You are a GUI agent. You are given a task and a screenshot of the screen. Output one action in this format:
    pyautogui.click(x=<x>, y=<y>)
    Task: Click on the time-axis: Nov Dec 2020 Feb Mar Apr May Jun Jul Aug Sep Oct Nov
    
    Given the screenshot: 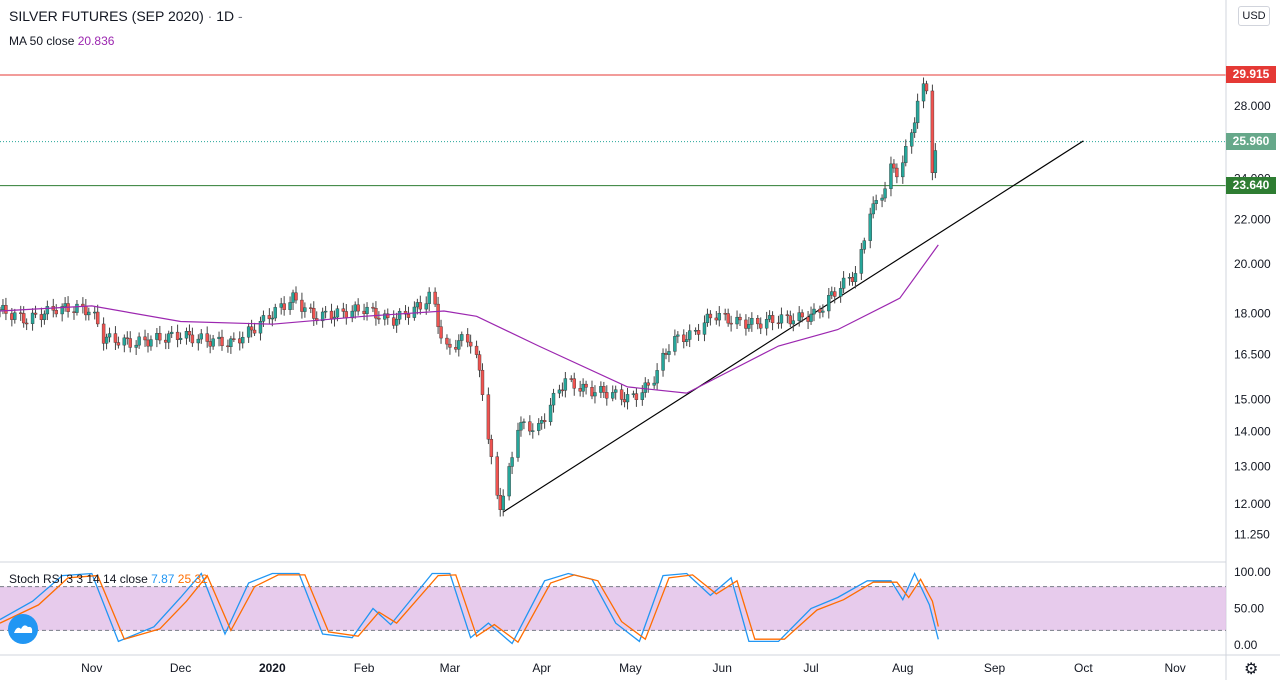 What is the action you would take?
    pyautogui.click(x=633, y=668)
    